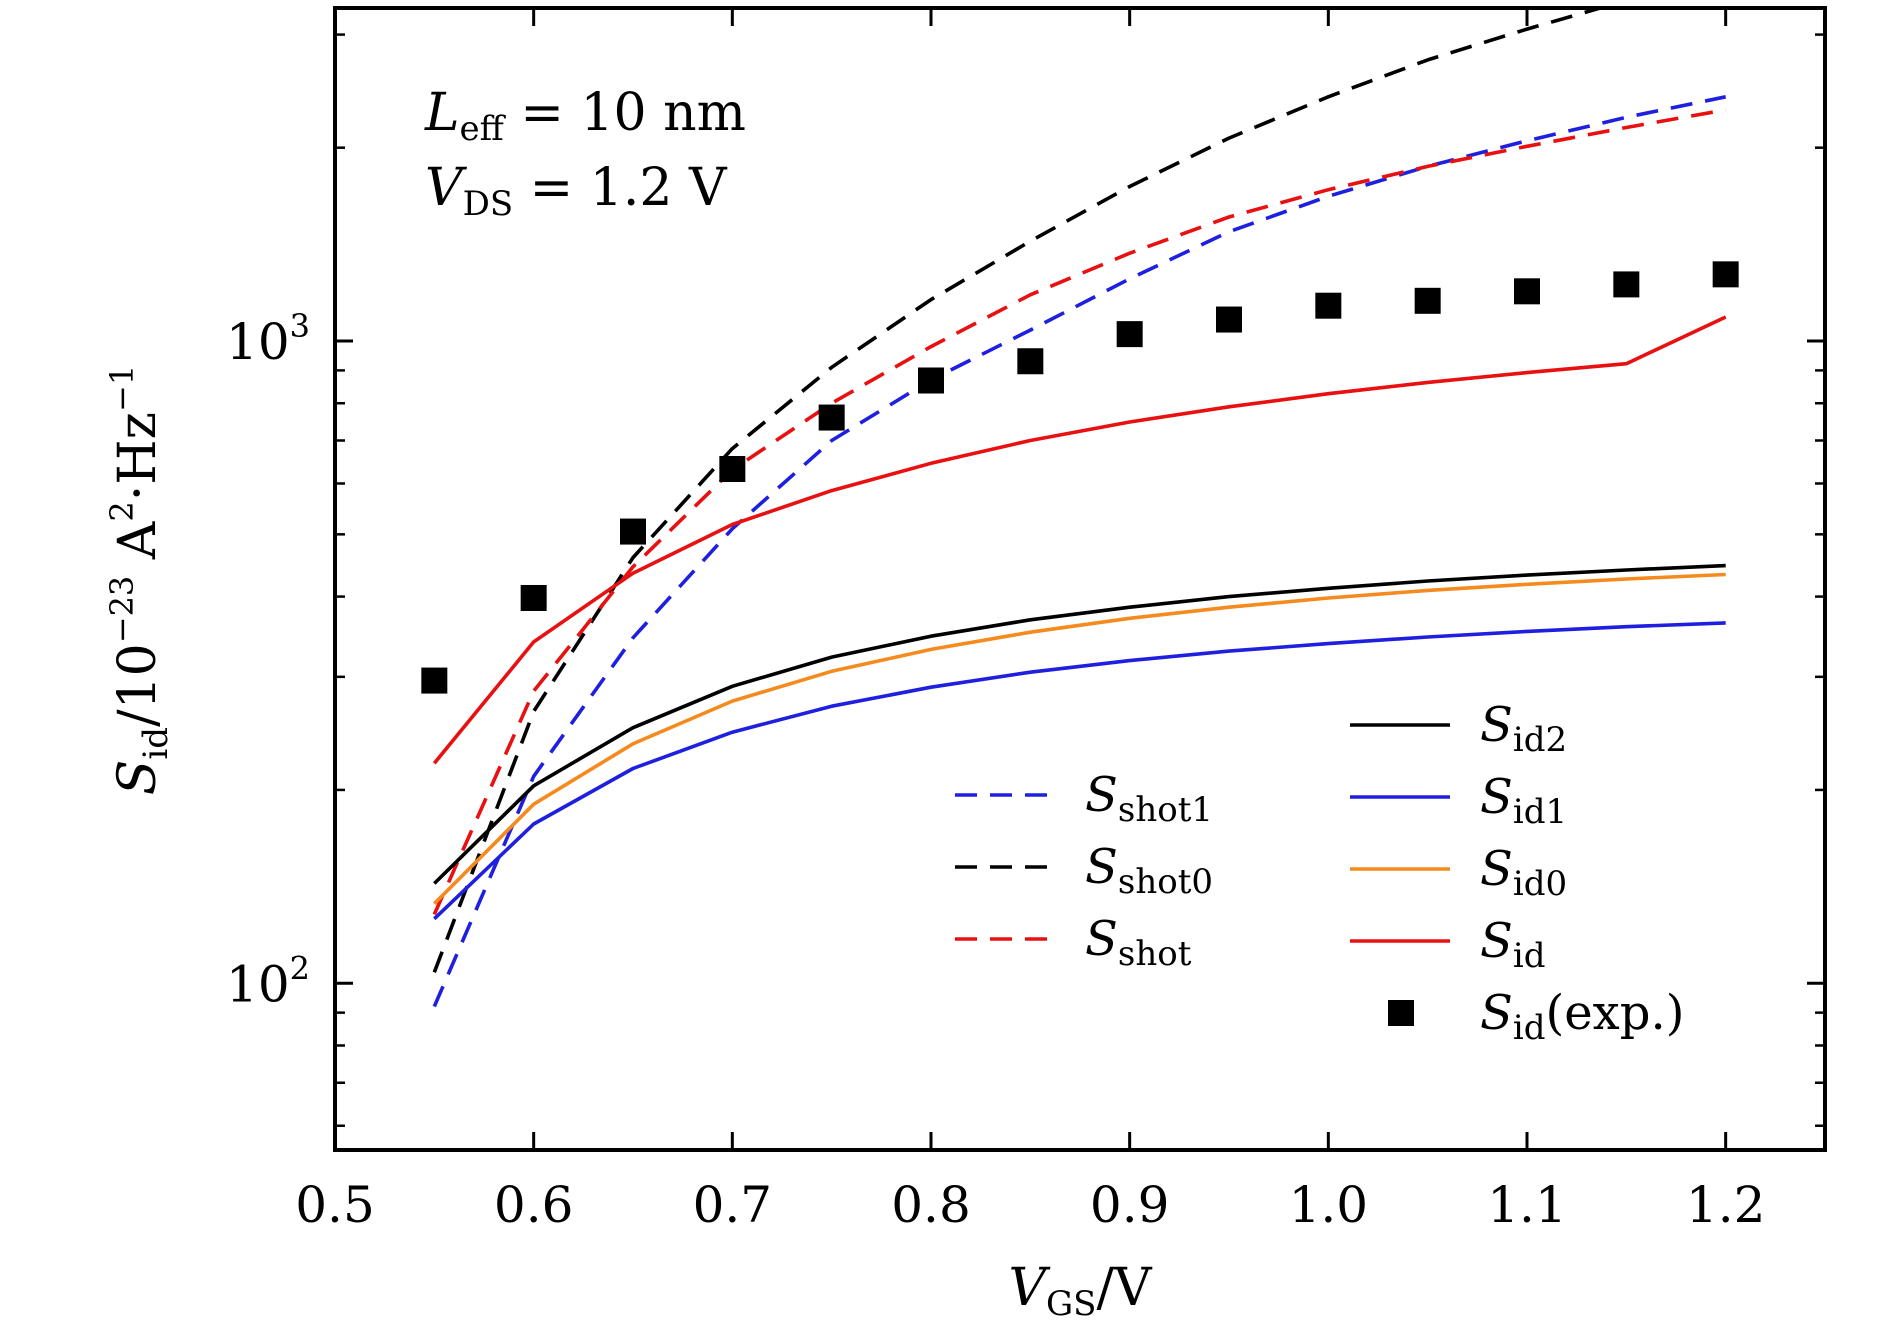 The height and width of the screenshot is (1323, 1890). Describe the element at coordinates (1084, 798) in the screenshot. I see `legend-item-shot1: Sshot1` at that location.